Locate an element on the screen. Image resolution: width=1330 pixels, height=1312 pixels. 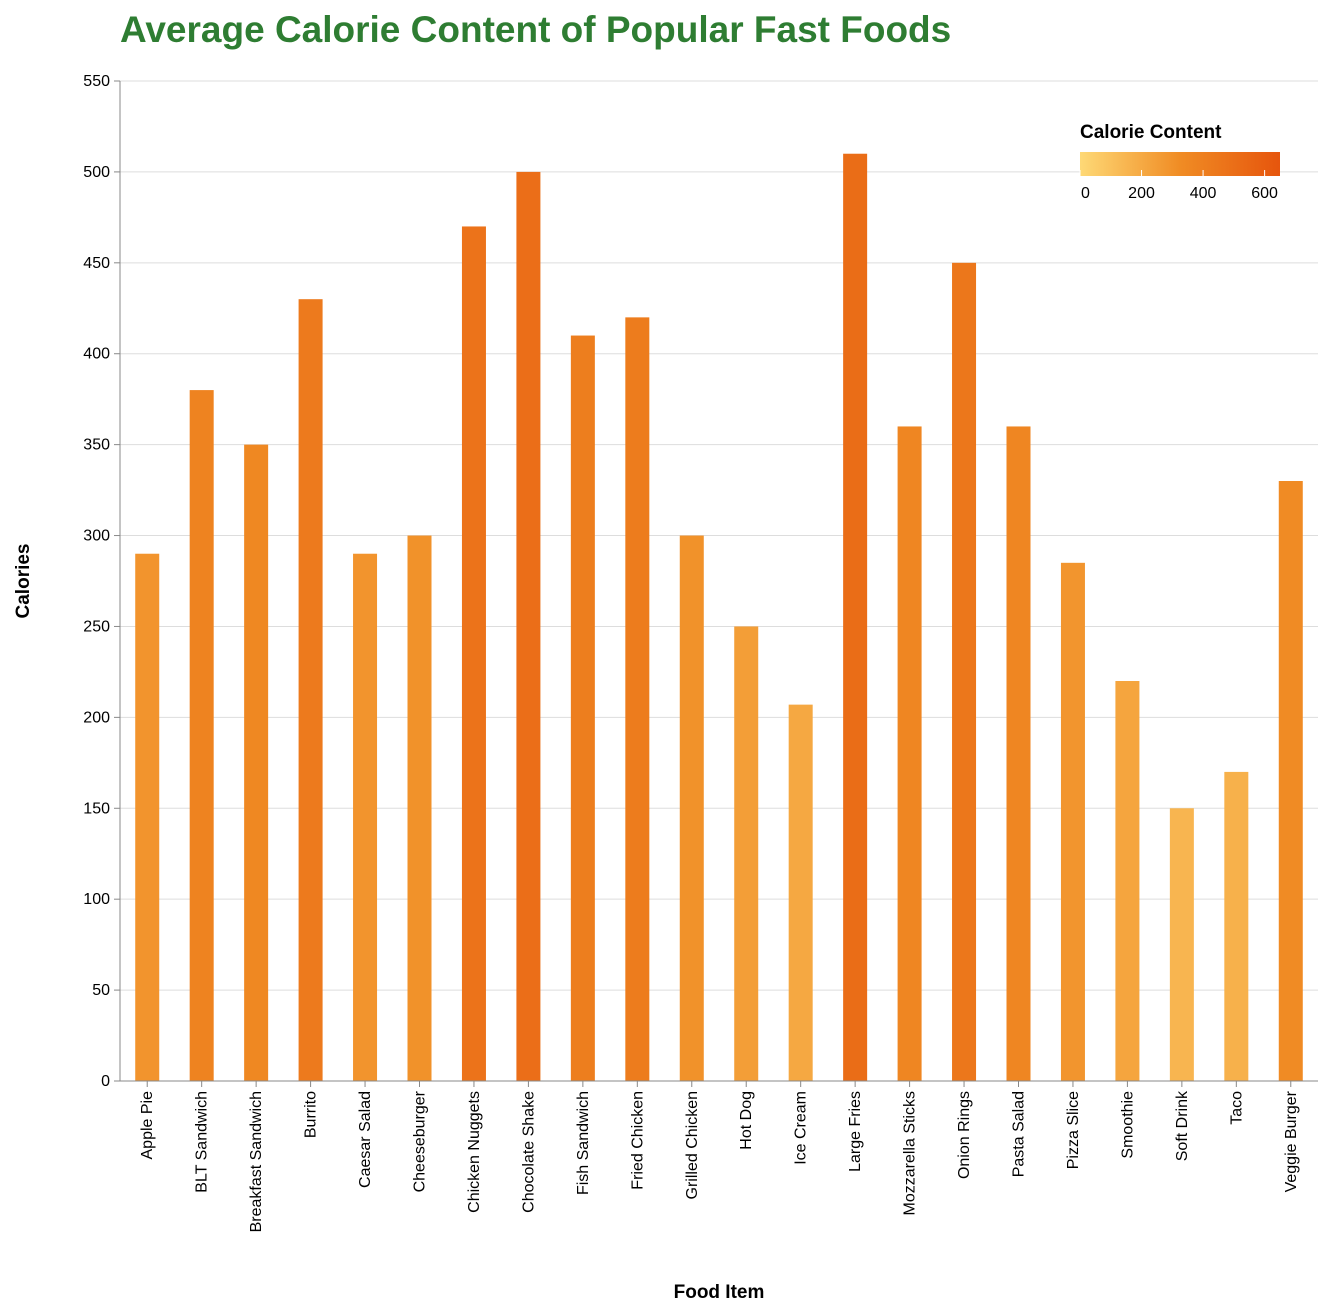
legend-gradient-bar is located at coordinates (1180, 164).